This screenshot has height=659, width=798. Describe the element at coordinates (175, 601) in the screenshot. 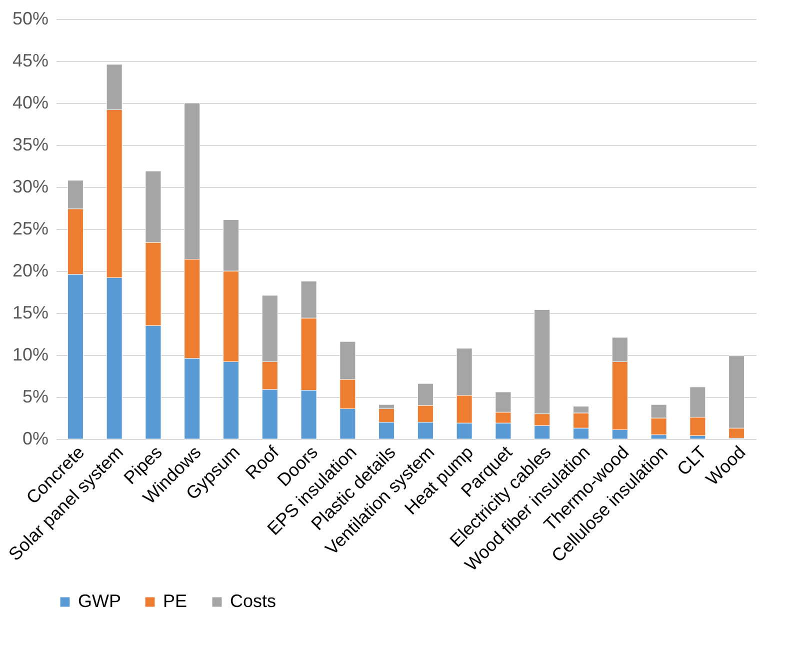

I see `legend-label: PE` at that location.